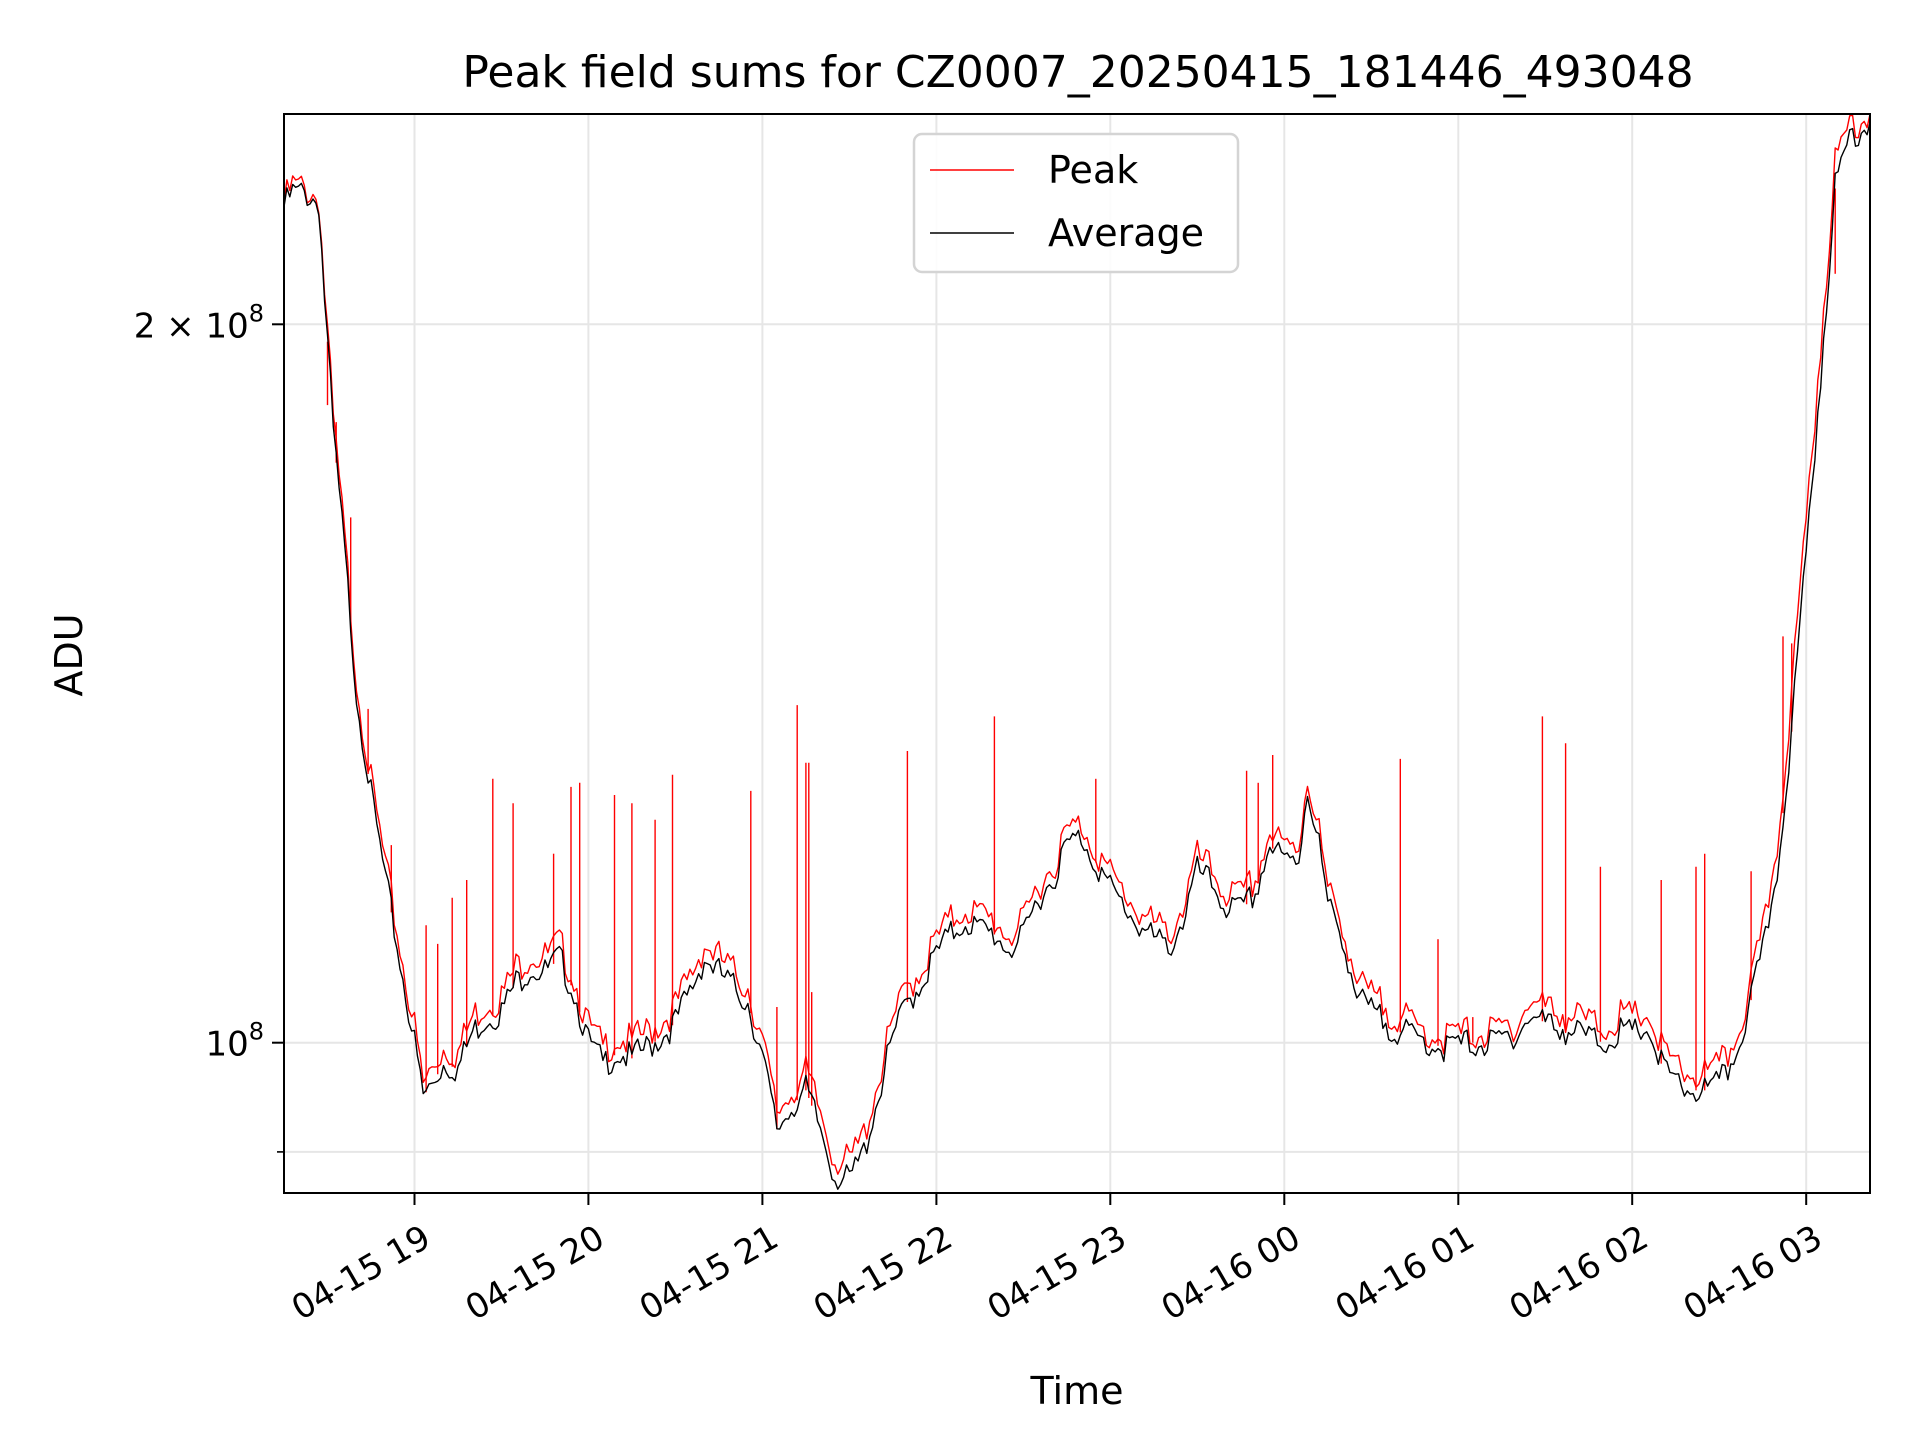 This screenshot has height=1440, width=1920. I want to click on y-tick-label: 108, so click(234, 1041).